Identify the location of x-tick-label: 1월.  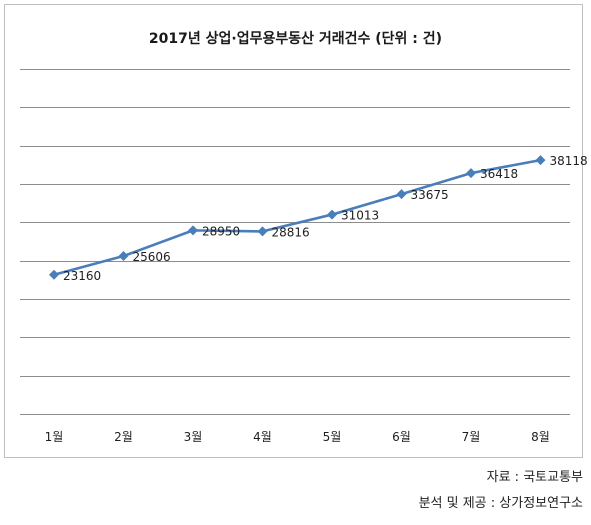
(54, 437).